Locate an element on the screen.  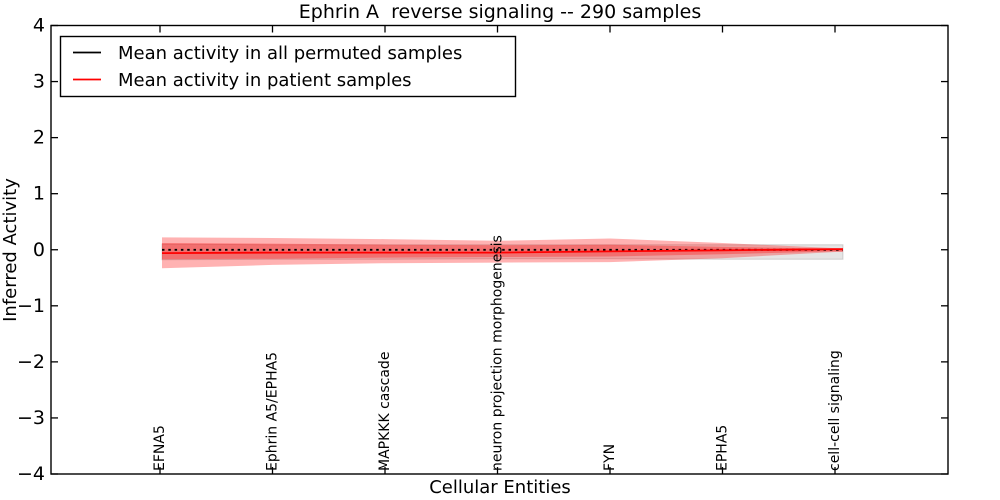
legend-box is located at coordinates (288, 66).